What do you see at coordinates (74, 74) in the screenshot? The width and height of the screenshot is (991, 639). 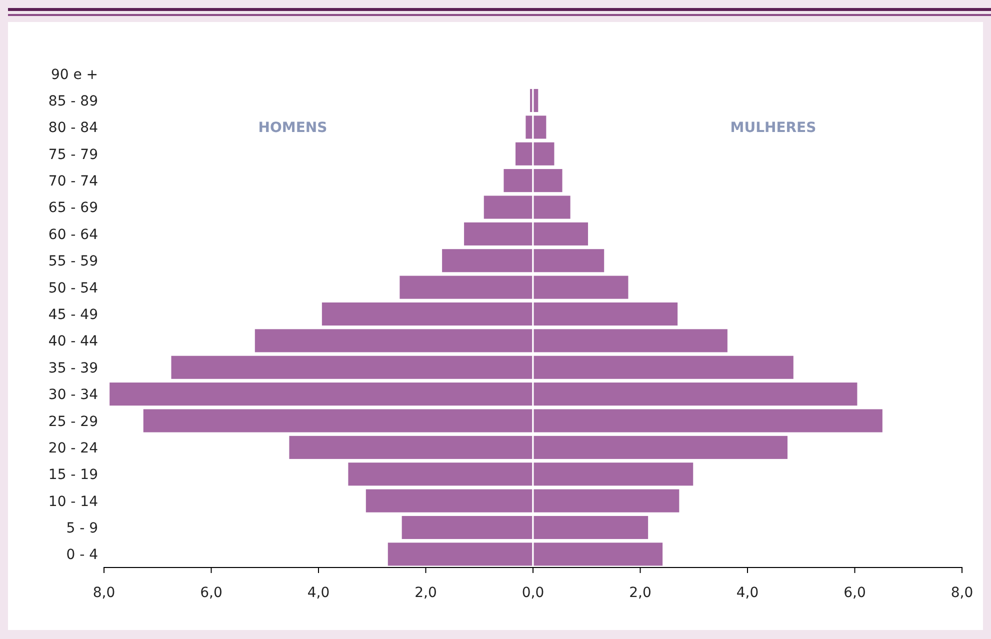 I see `y-tick-label: 90 e +` at bounding box center [74, 74].